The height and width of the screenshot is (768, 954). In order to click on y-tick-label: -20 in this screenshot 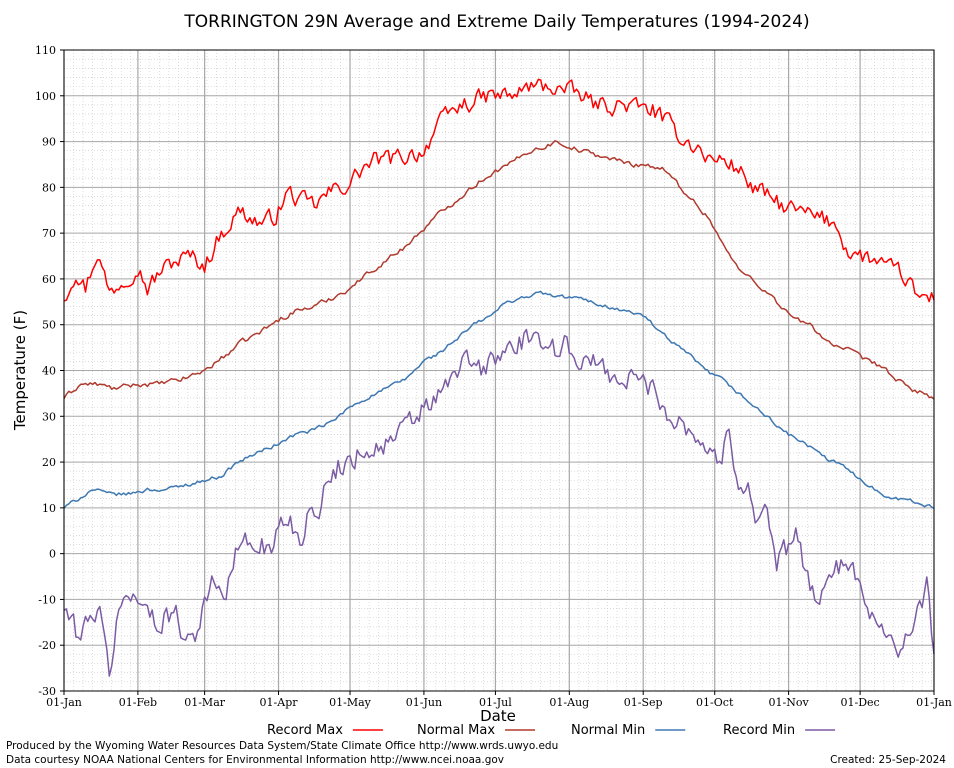, I will do `click(47, 645)`.